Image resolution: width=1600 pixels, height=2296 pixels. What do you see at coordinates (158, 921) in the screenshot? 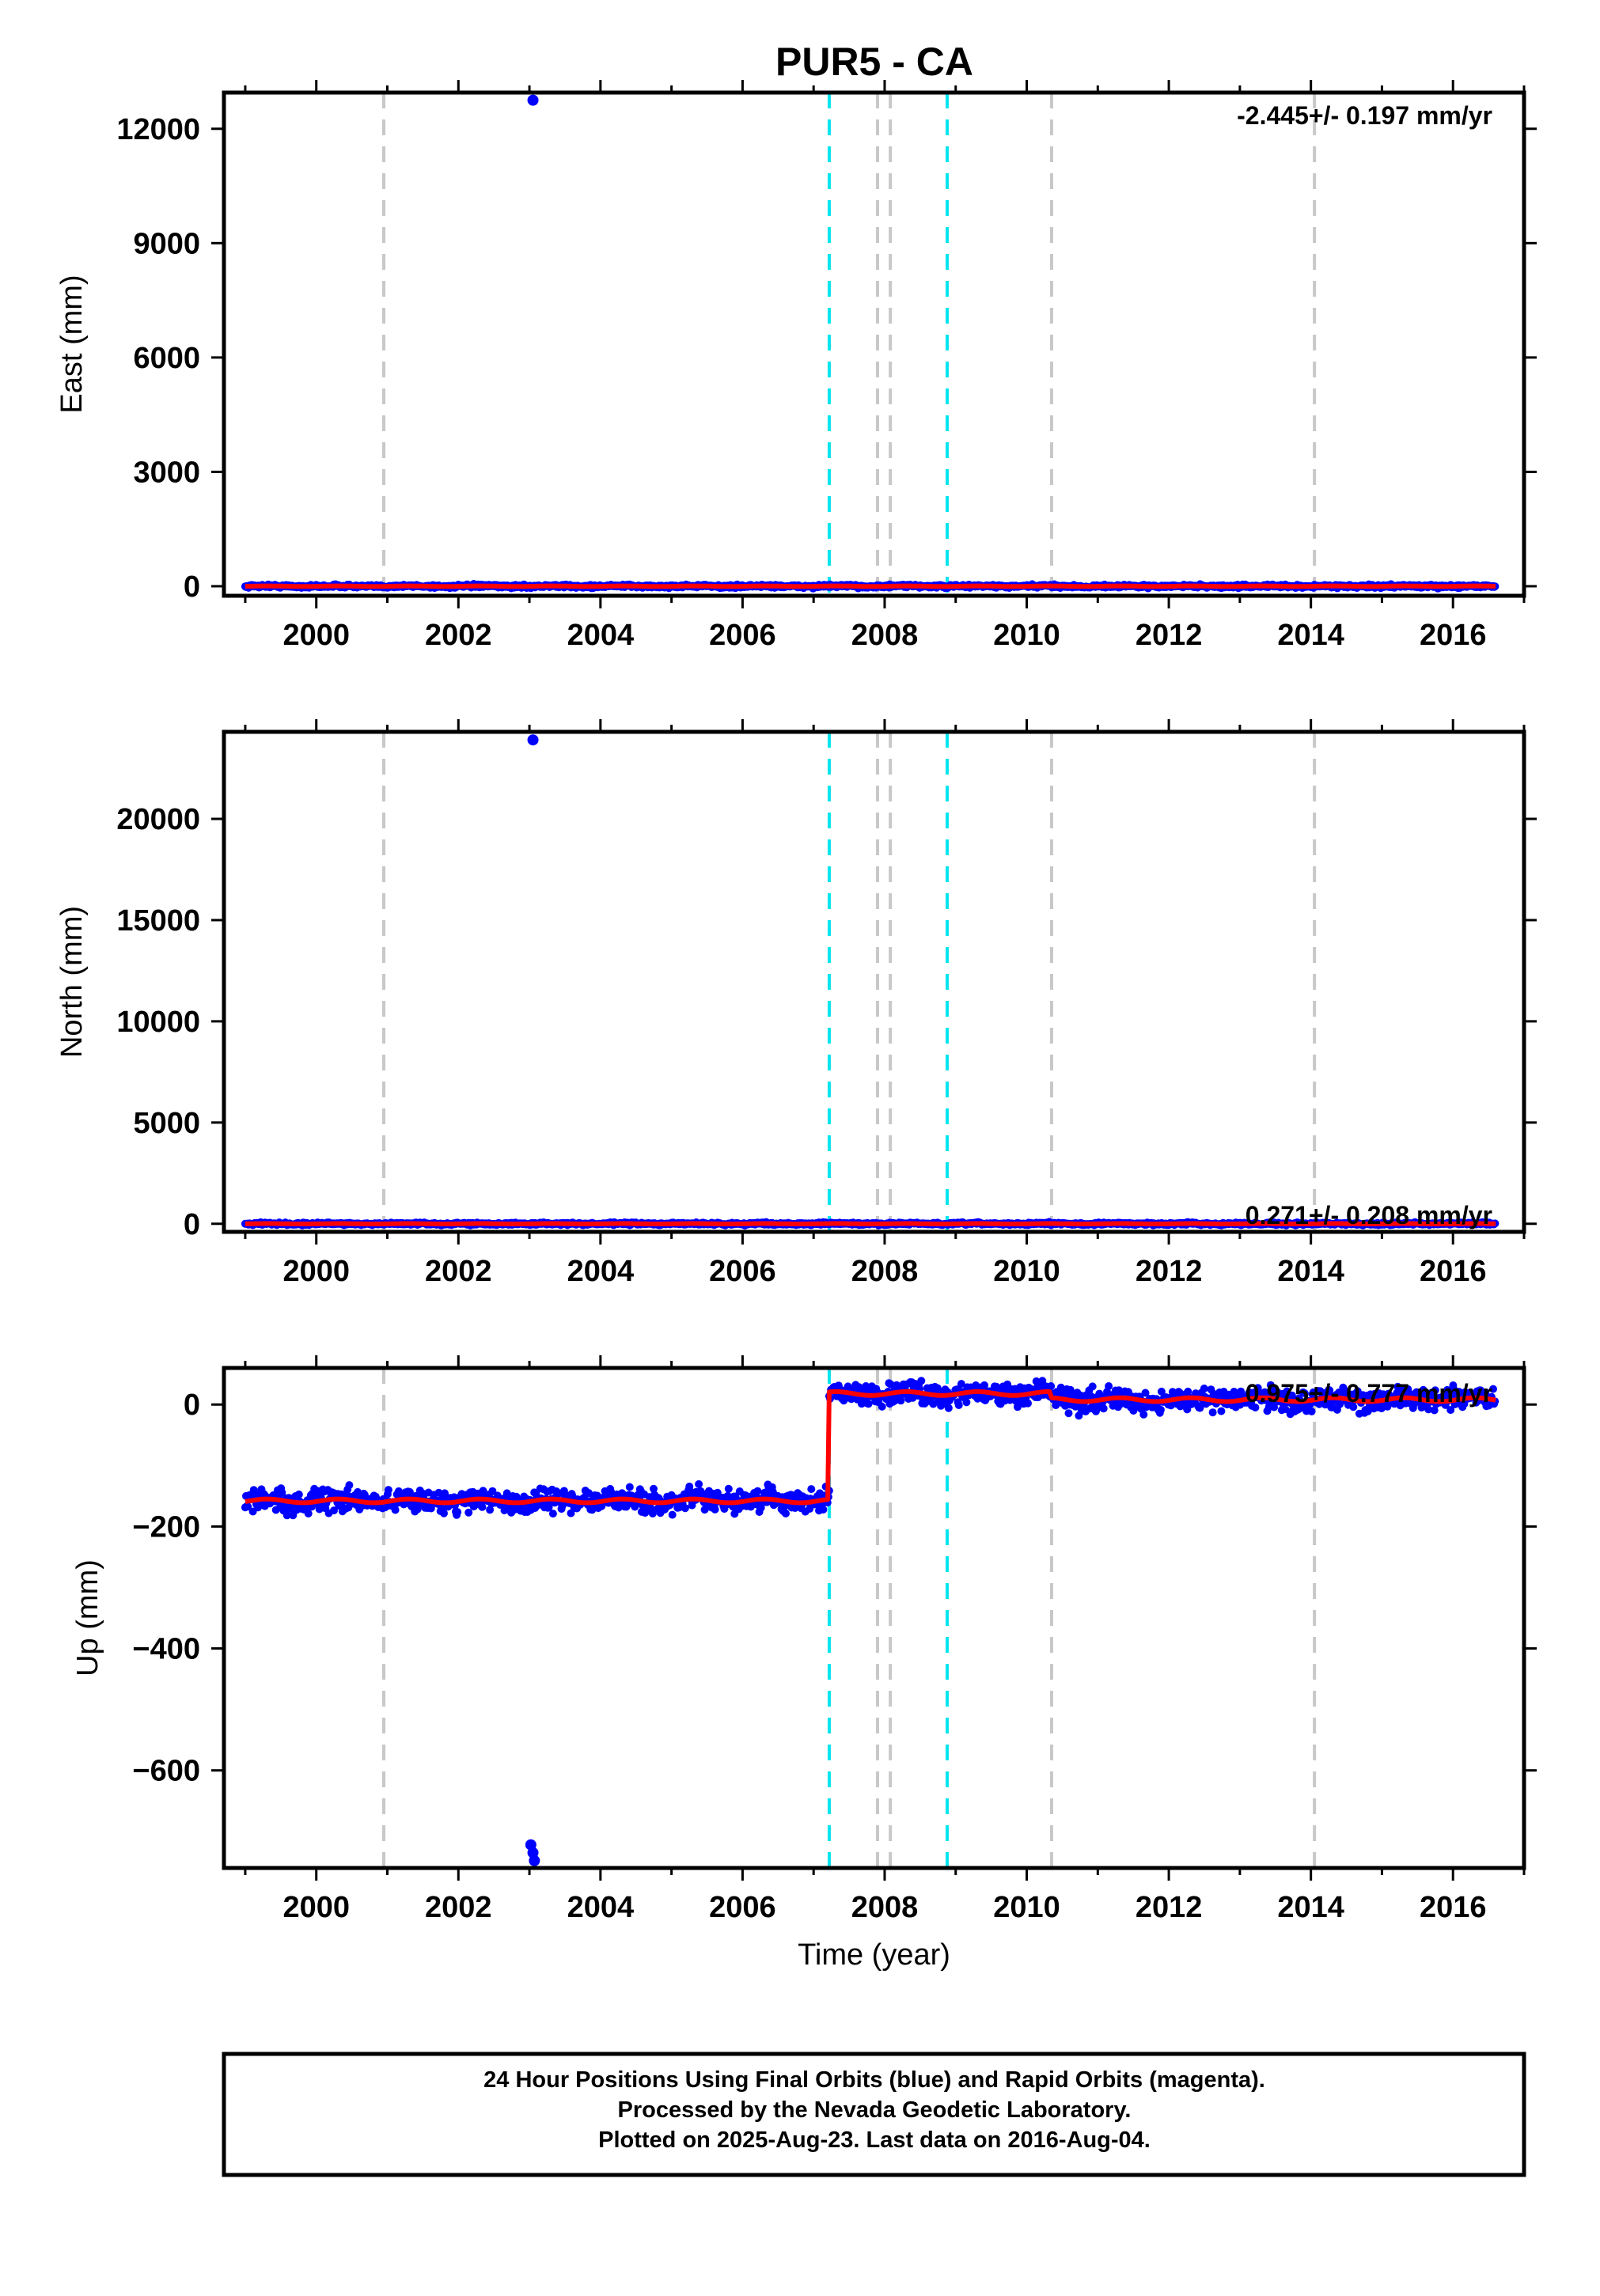
I see `y-tick-label: 15000` at bounding box center [158, 921].